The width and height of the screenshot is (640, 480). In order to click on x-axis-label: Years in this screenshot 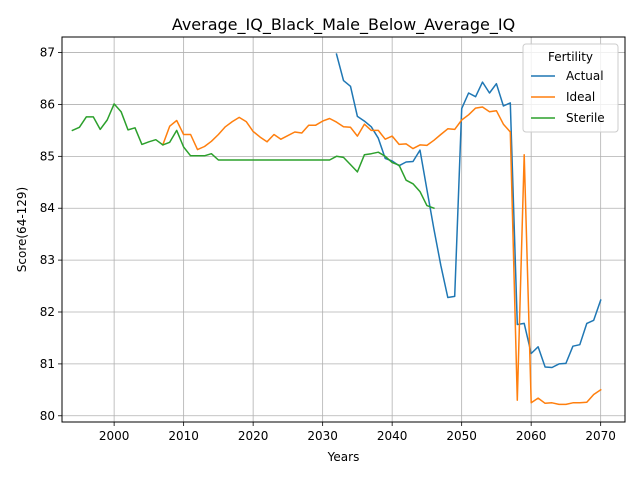, I will do `click(343, 457)`.